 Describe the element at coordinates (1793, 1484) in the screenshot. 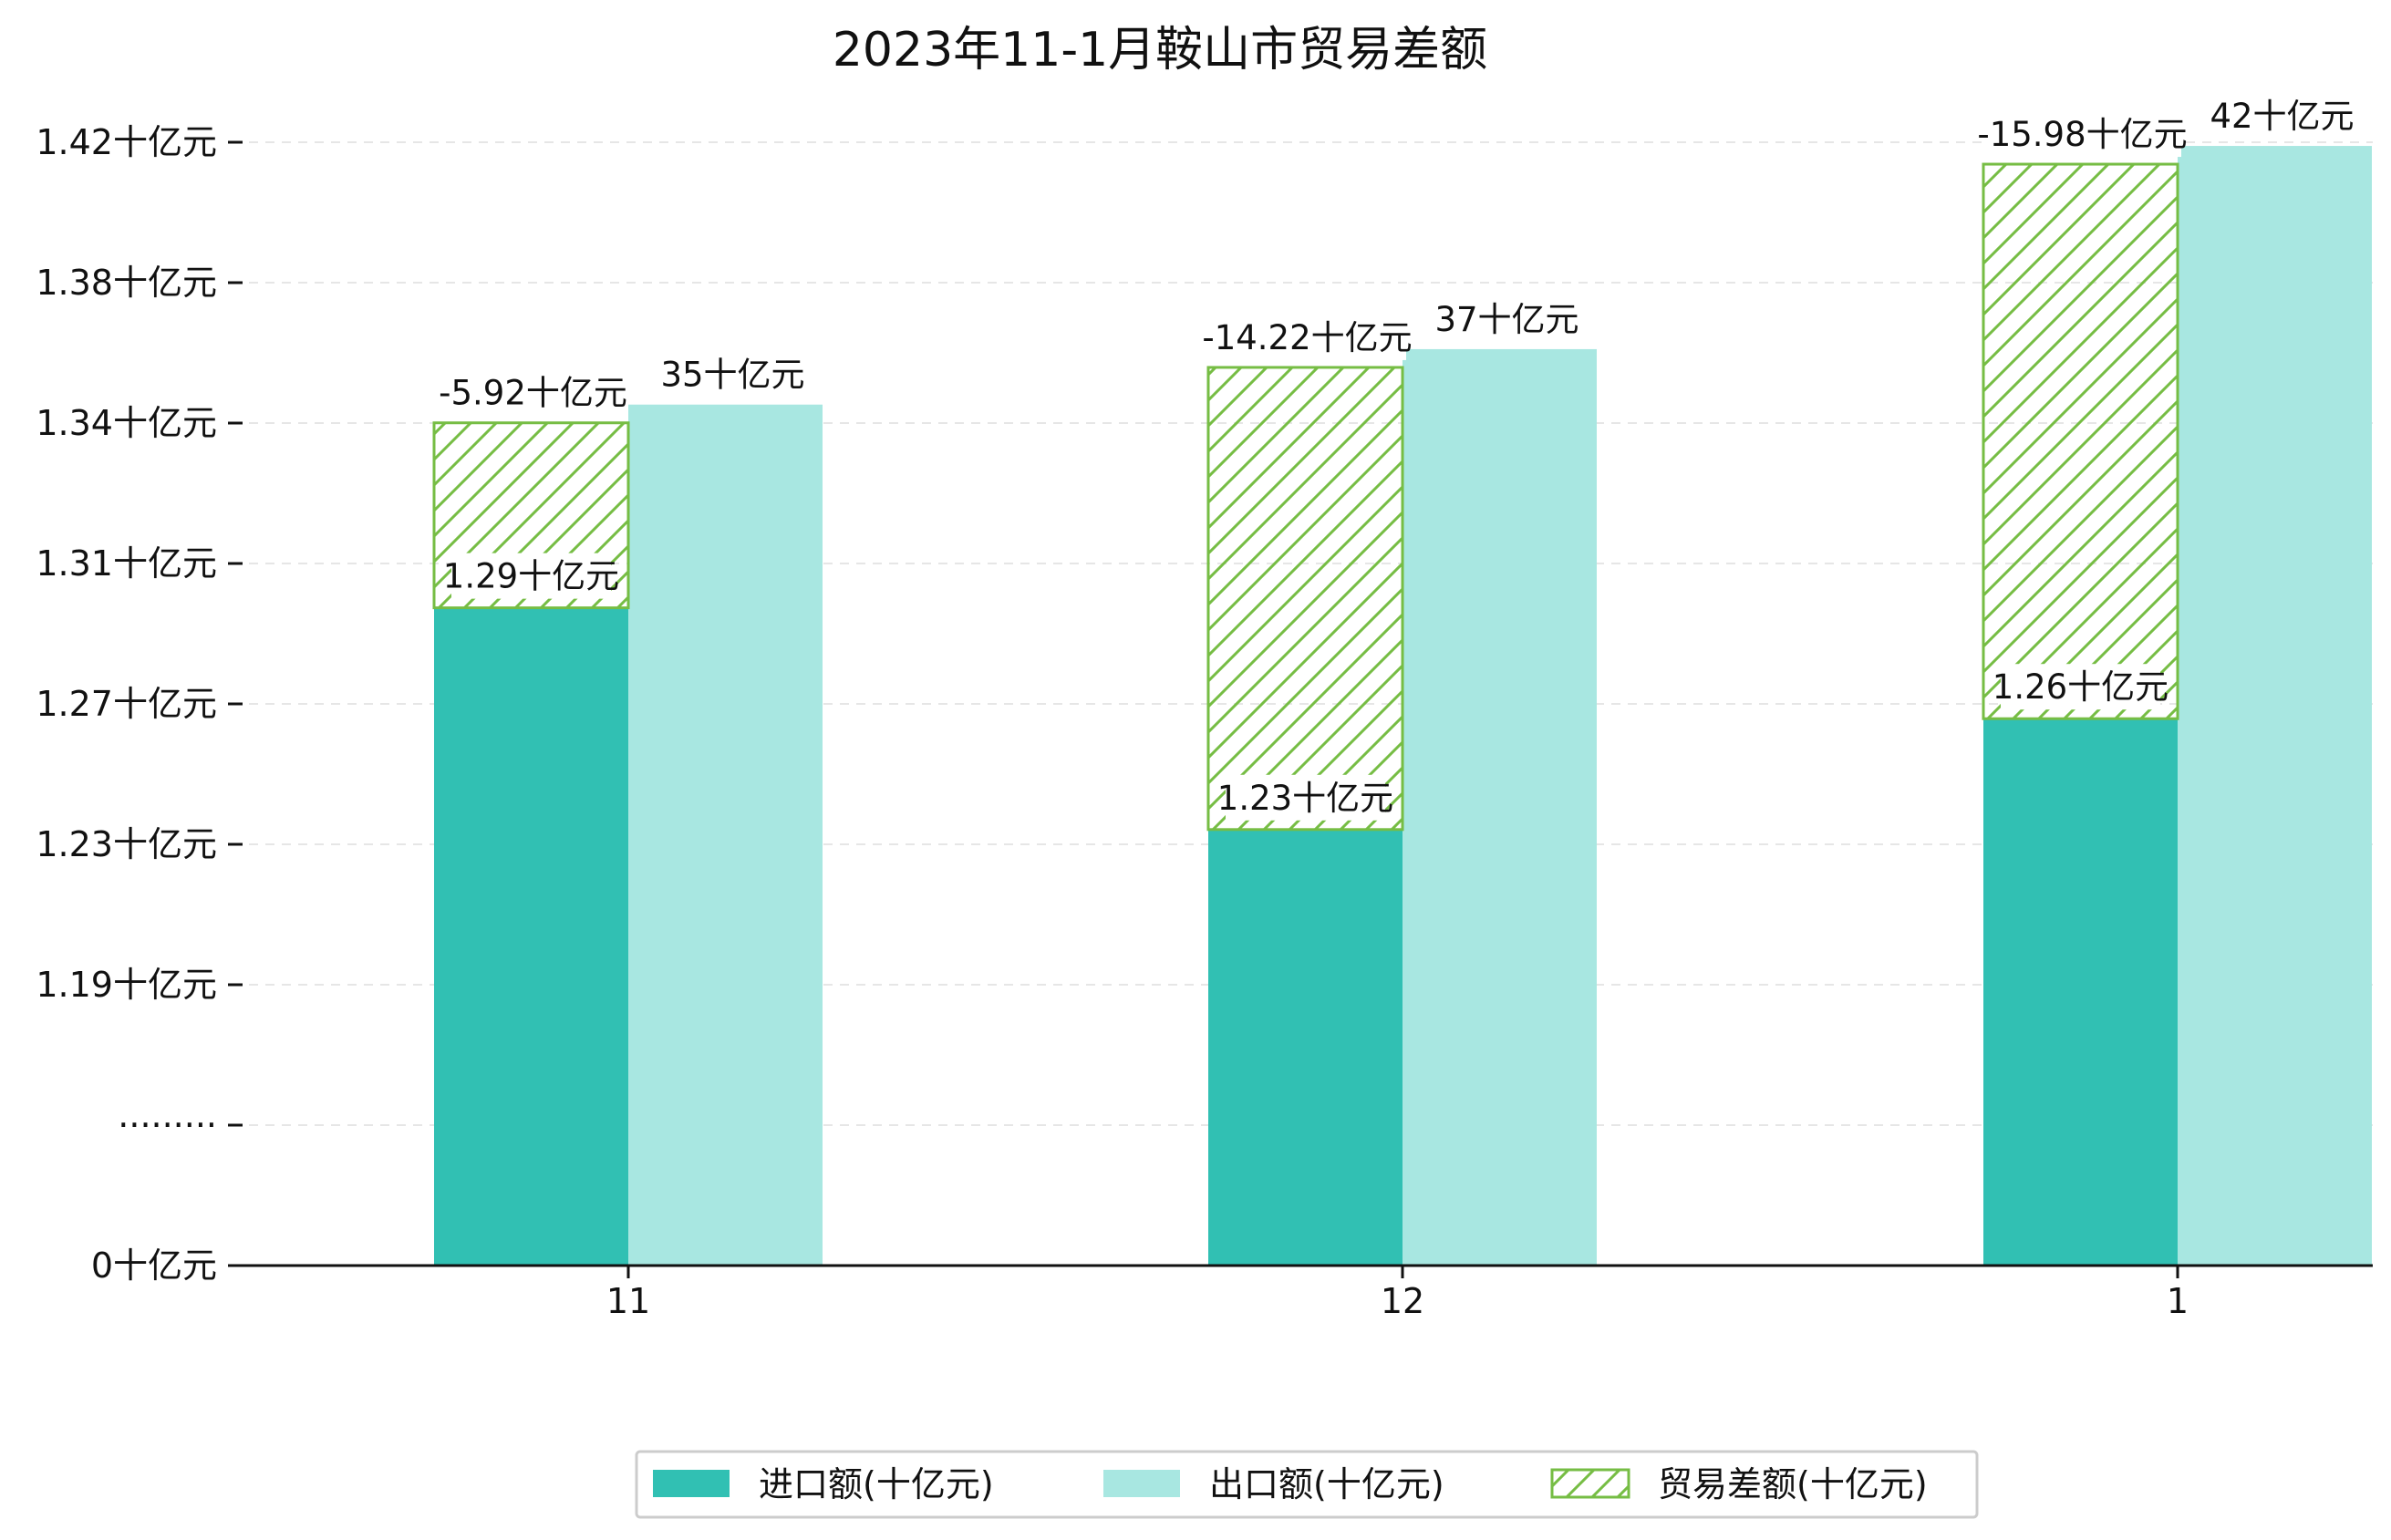

I see `legend-label-balance: 贸易差额(十亿元)` at that location.